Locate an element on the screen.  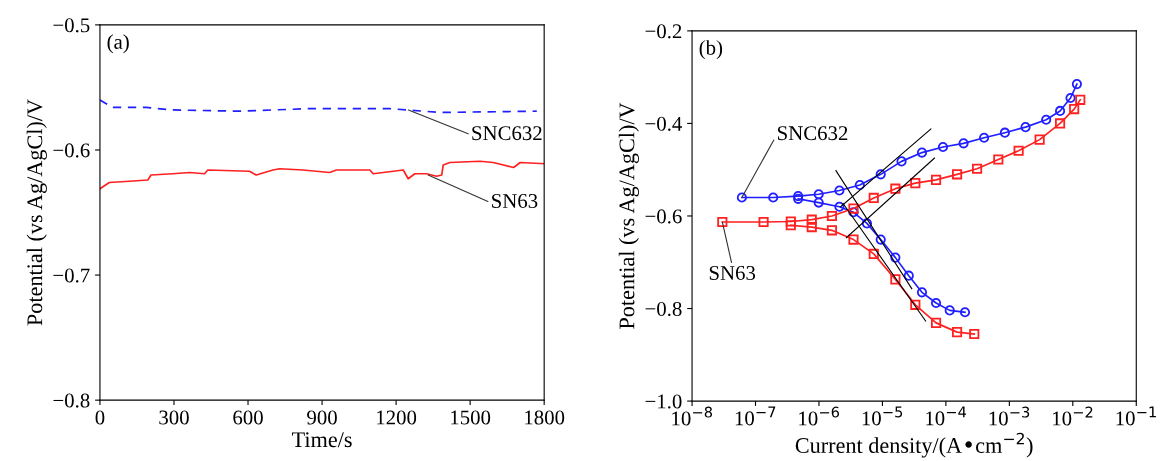
x-tick-label: 1200 is located at coordinates (397, 417).